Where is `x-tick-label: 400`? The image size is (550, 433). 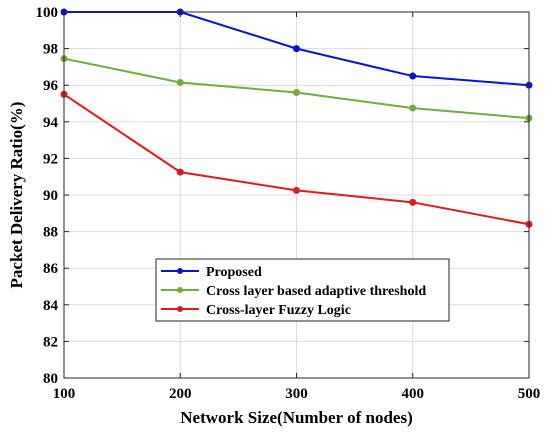
x-tick-label: 400 is located at coordinates (413, 394).